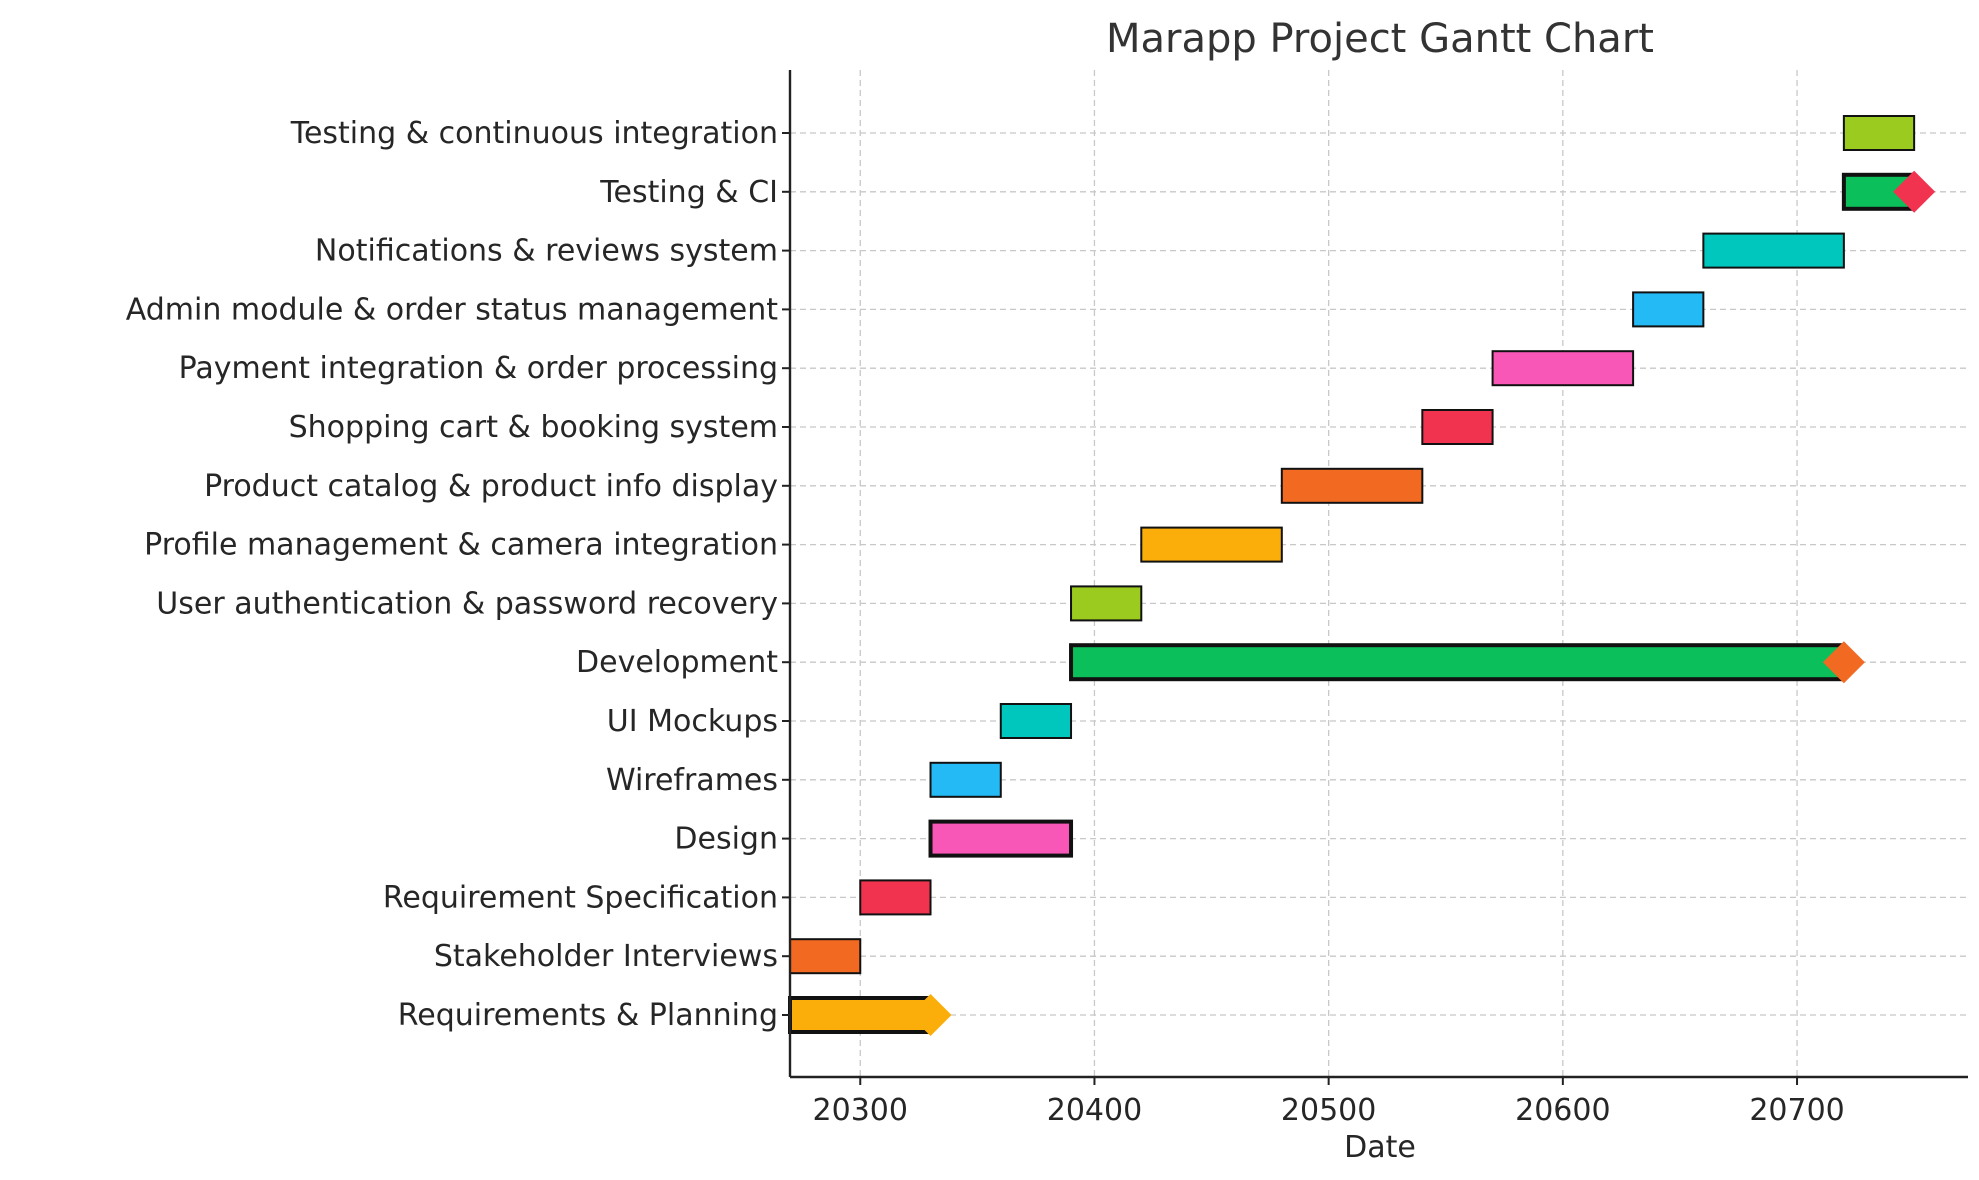  Describe the element at coordinates (478, 368) in the screenshot. I see `task-label: Payment integration & order processing` at that location.